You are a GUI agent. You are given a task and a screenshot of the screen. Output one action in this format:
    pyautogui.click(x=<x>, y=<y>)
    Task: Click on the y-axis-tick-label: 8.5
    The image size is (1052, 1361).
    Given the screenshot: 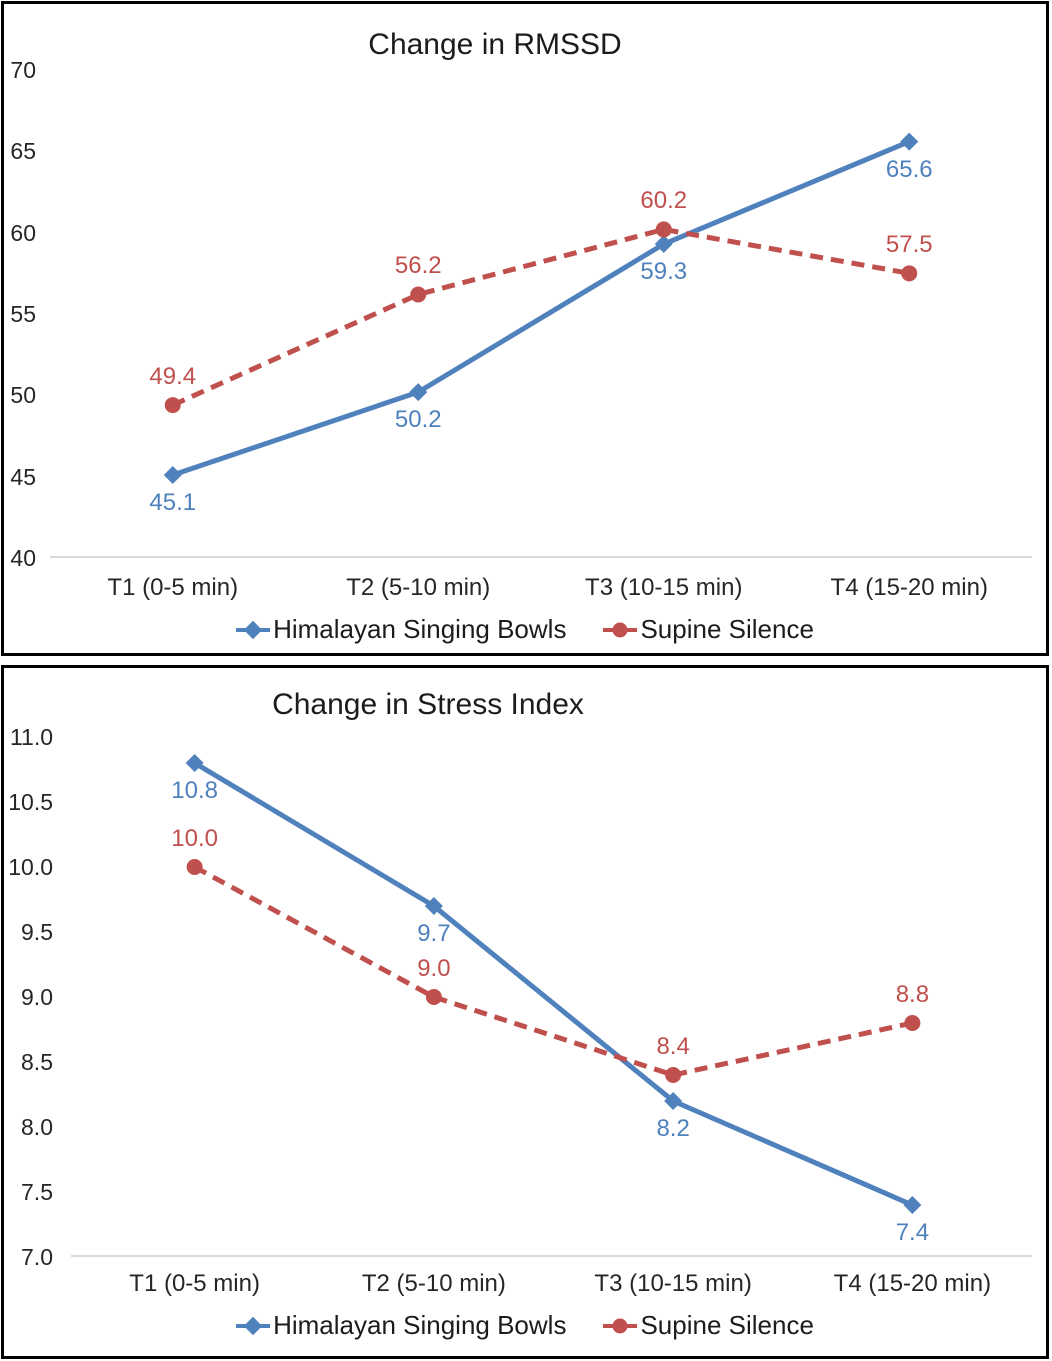 What is the action you would take?
    pyautogui.click(x=37, y=1062)
    